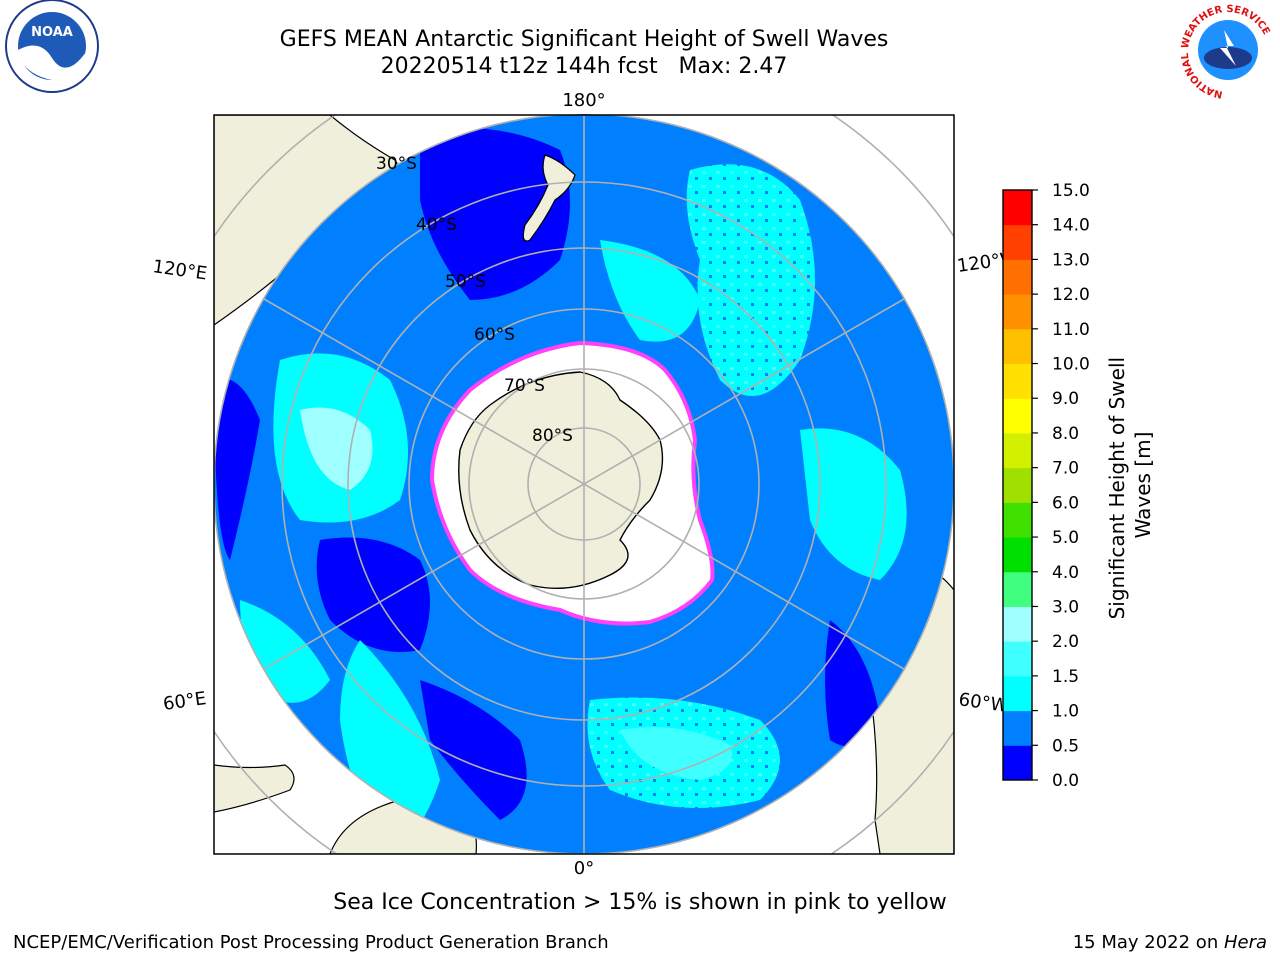 This screenshot has height=960, width=1280. What do you see at coordinates (1071, 330) in the screenshot?
I see `colorbar-tick-label: 11.0` at bounding box center [1071, 330].